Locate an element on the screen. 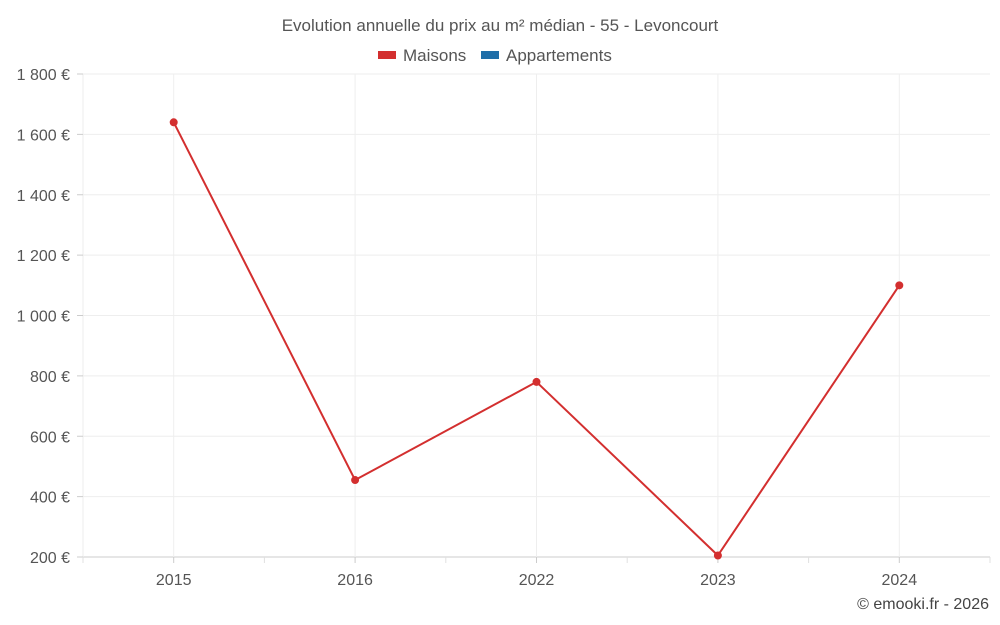 The image size is (1000, 625). data-point-maisons-2015 is located at coordinates (173, 122).